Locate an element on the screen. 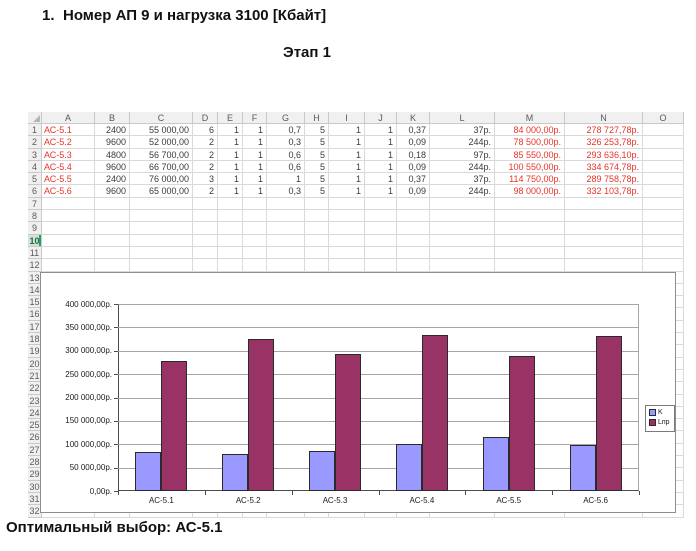  cell-e3: 1 is located at coordinates (230, 154).